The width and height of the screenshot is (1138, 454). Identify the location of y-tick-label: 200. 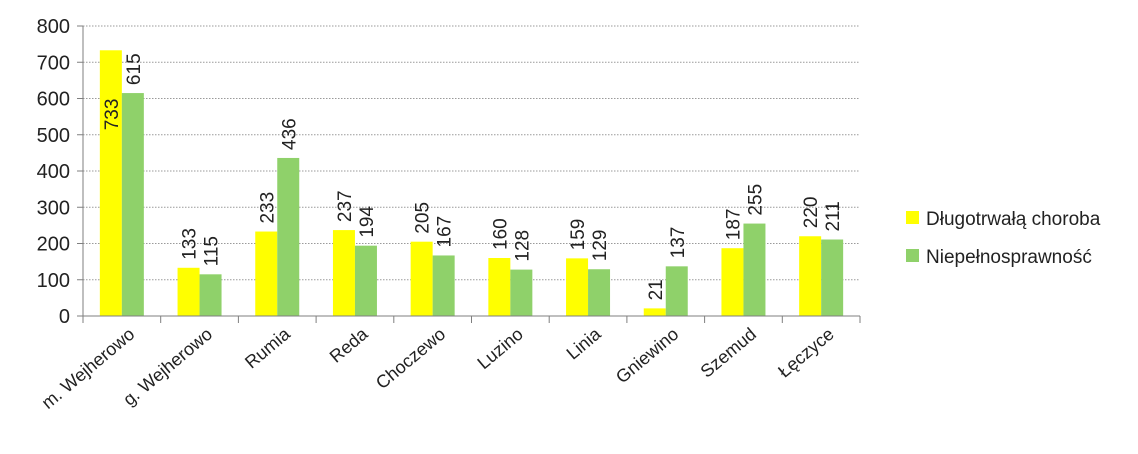
(53, 245).